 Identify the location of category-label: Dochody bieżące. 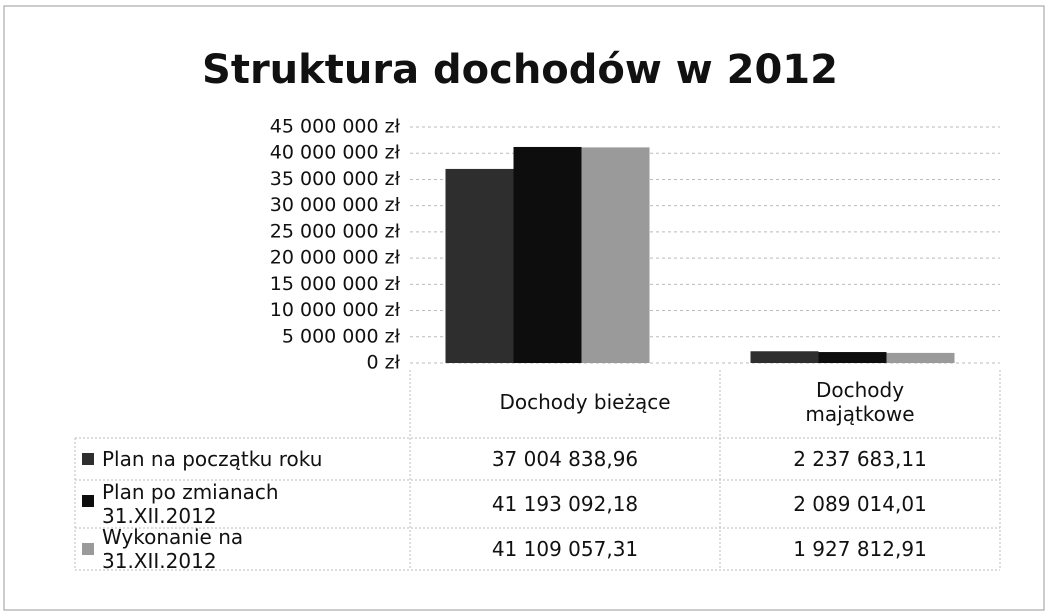
(585, 402).